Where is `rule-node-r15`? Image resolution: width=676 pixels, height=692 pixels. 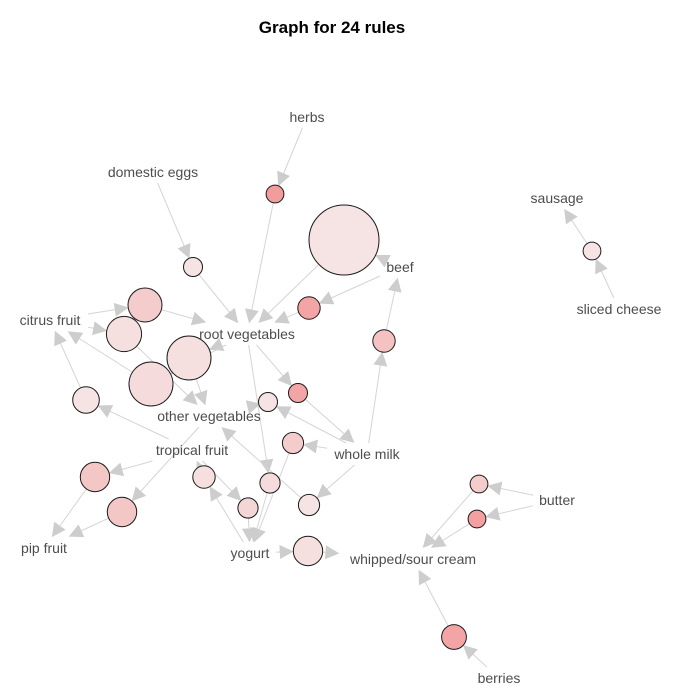
rule-node-r15 is located at coordinates (204, 477).